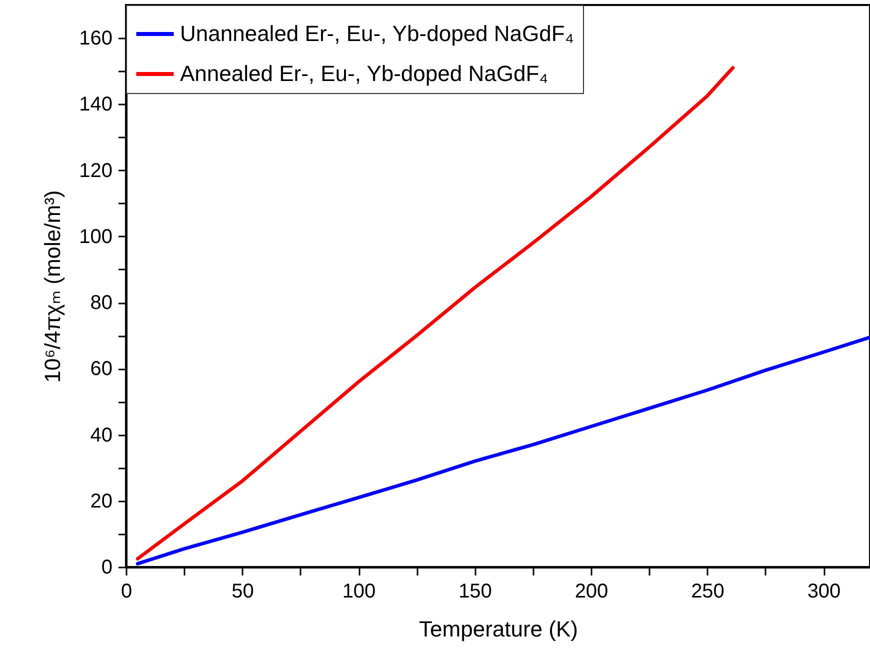 The image size is (870, 657). What do you see at coordinates (377, 33) in the screenshot?
I see `legend-label: Unannealed Er-, Eu-, Yb-doped NaGdF₄` at bounding box center [377, 33].